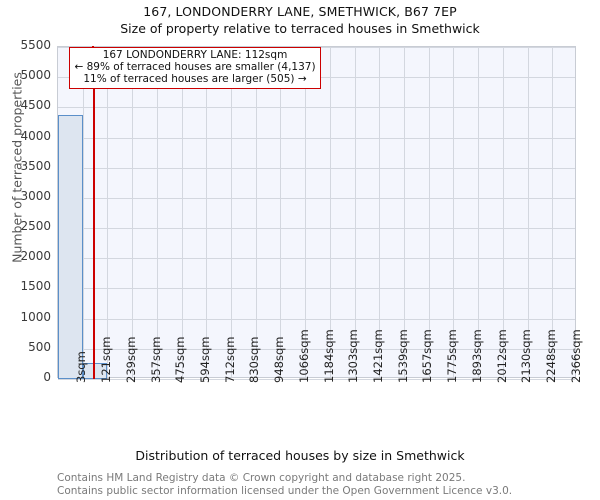  I want to click on x-axis-tick-label: 357sqm, so click(155, 359).